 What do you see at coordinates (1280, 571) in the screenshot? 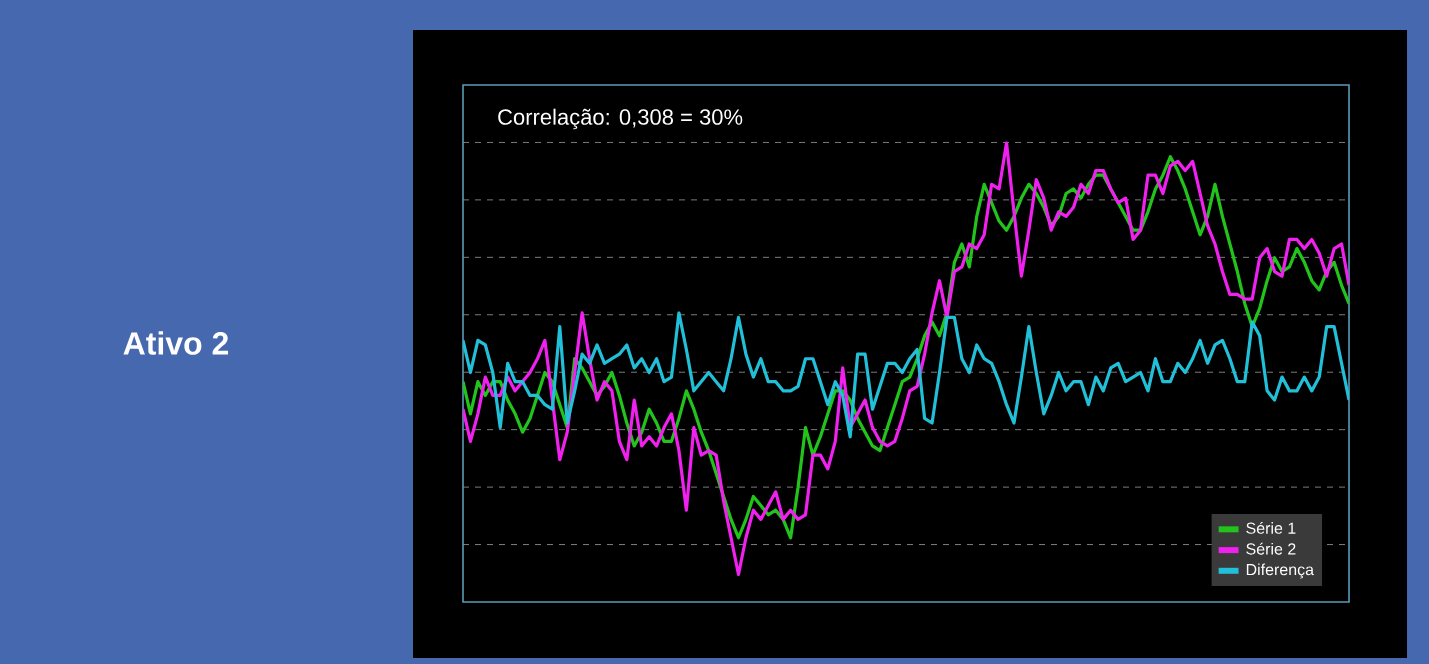
I see `legend-label: Diferença` at bounding box center [1280, 571].